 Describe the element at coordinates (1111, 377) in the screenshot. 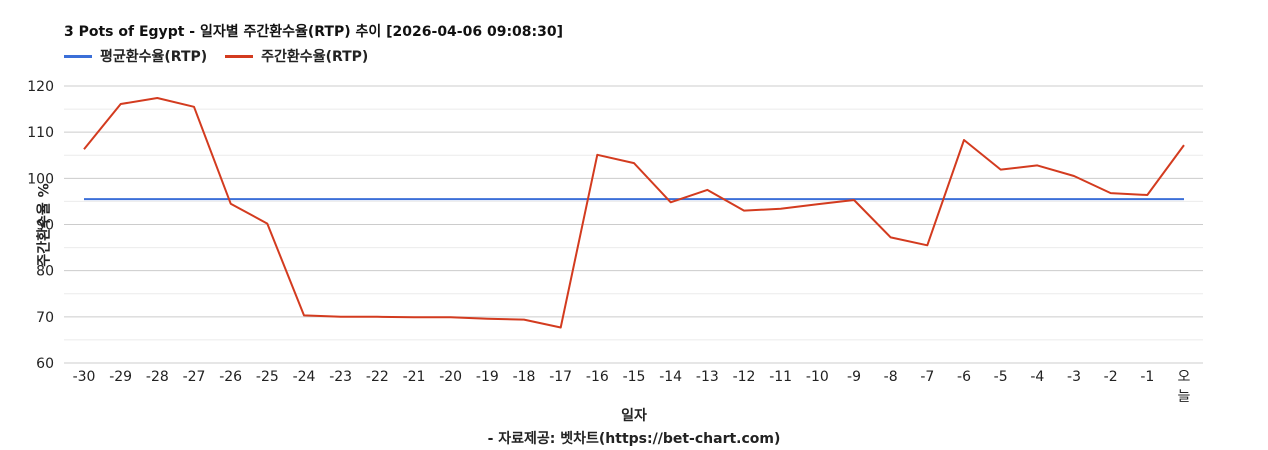

I see `x-tick-label: -2` at that location.